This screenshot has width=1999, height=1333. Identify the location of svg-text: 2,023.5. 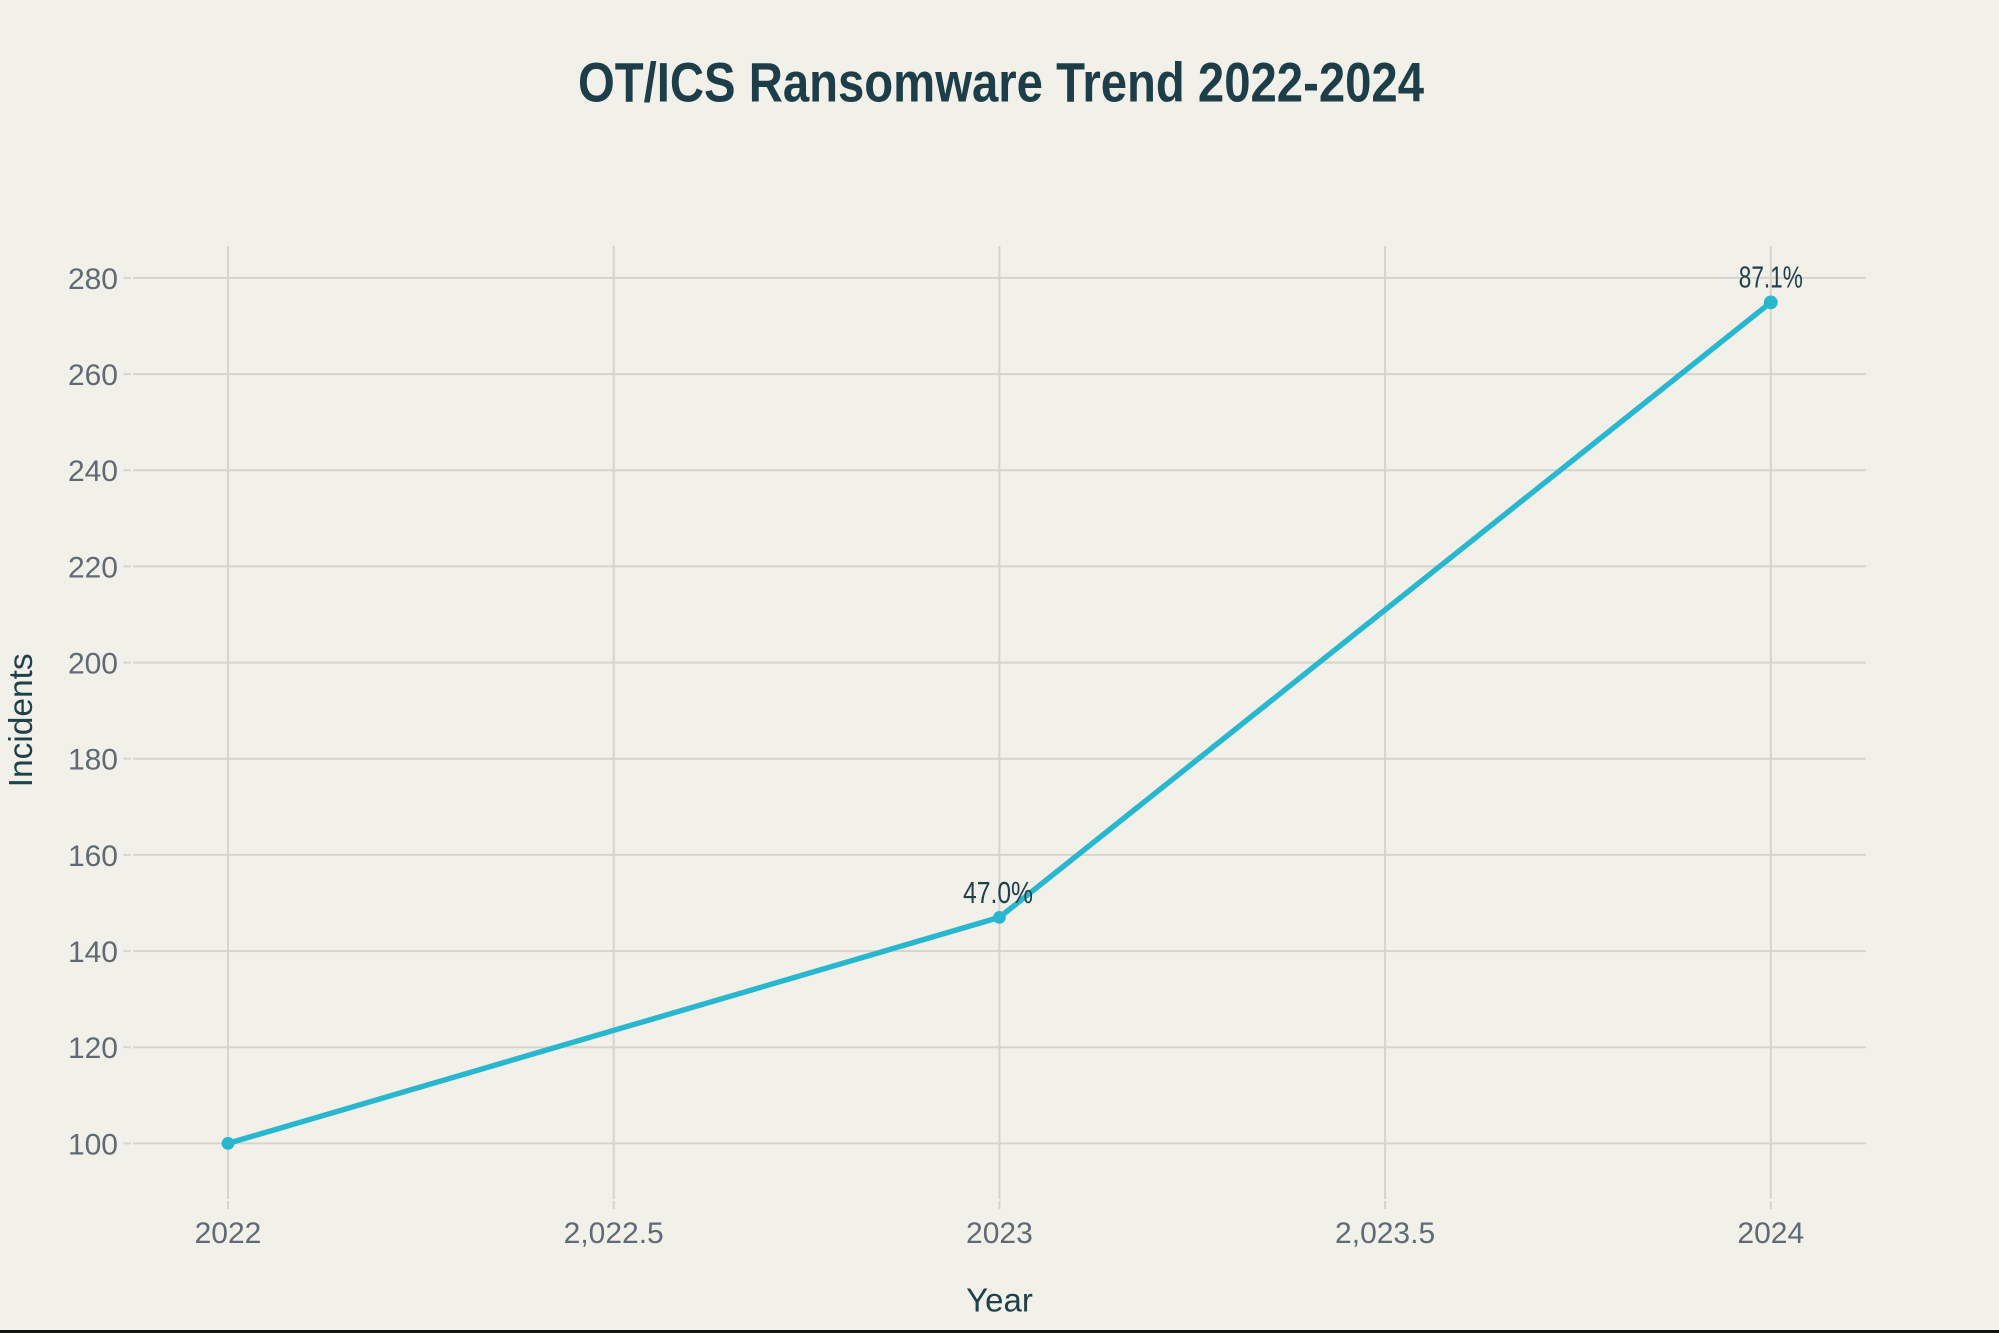
(1385, 1233).